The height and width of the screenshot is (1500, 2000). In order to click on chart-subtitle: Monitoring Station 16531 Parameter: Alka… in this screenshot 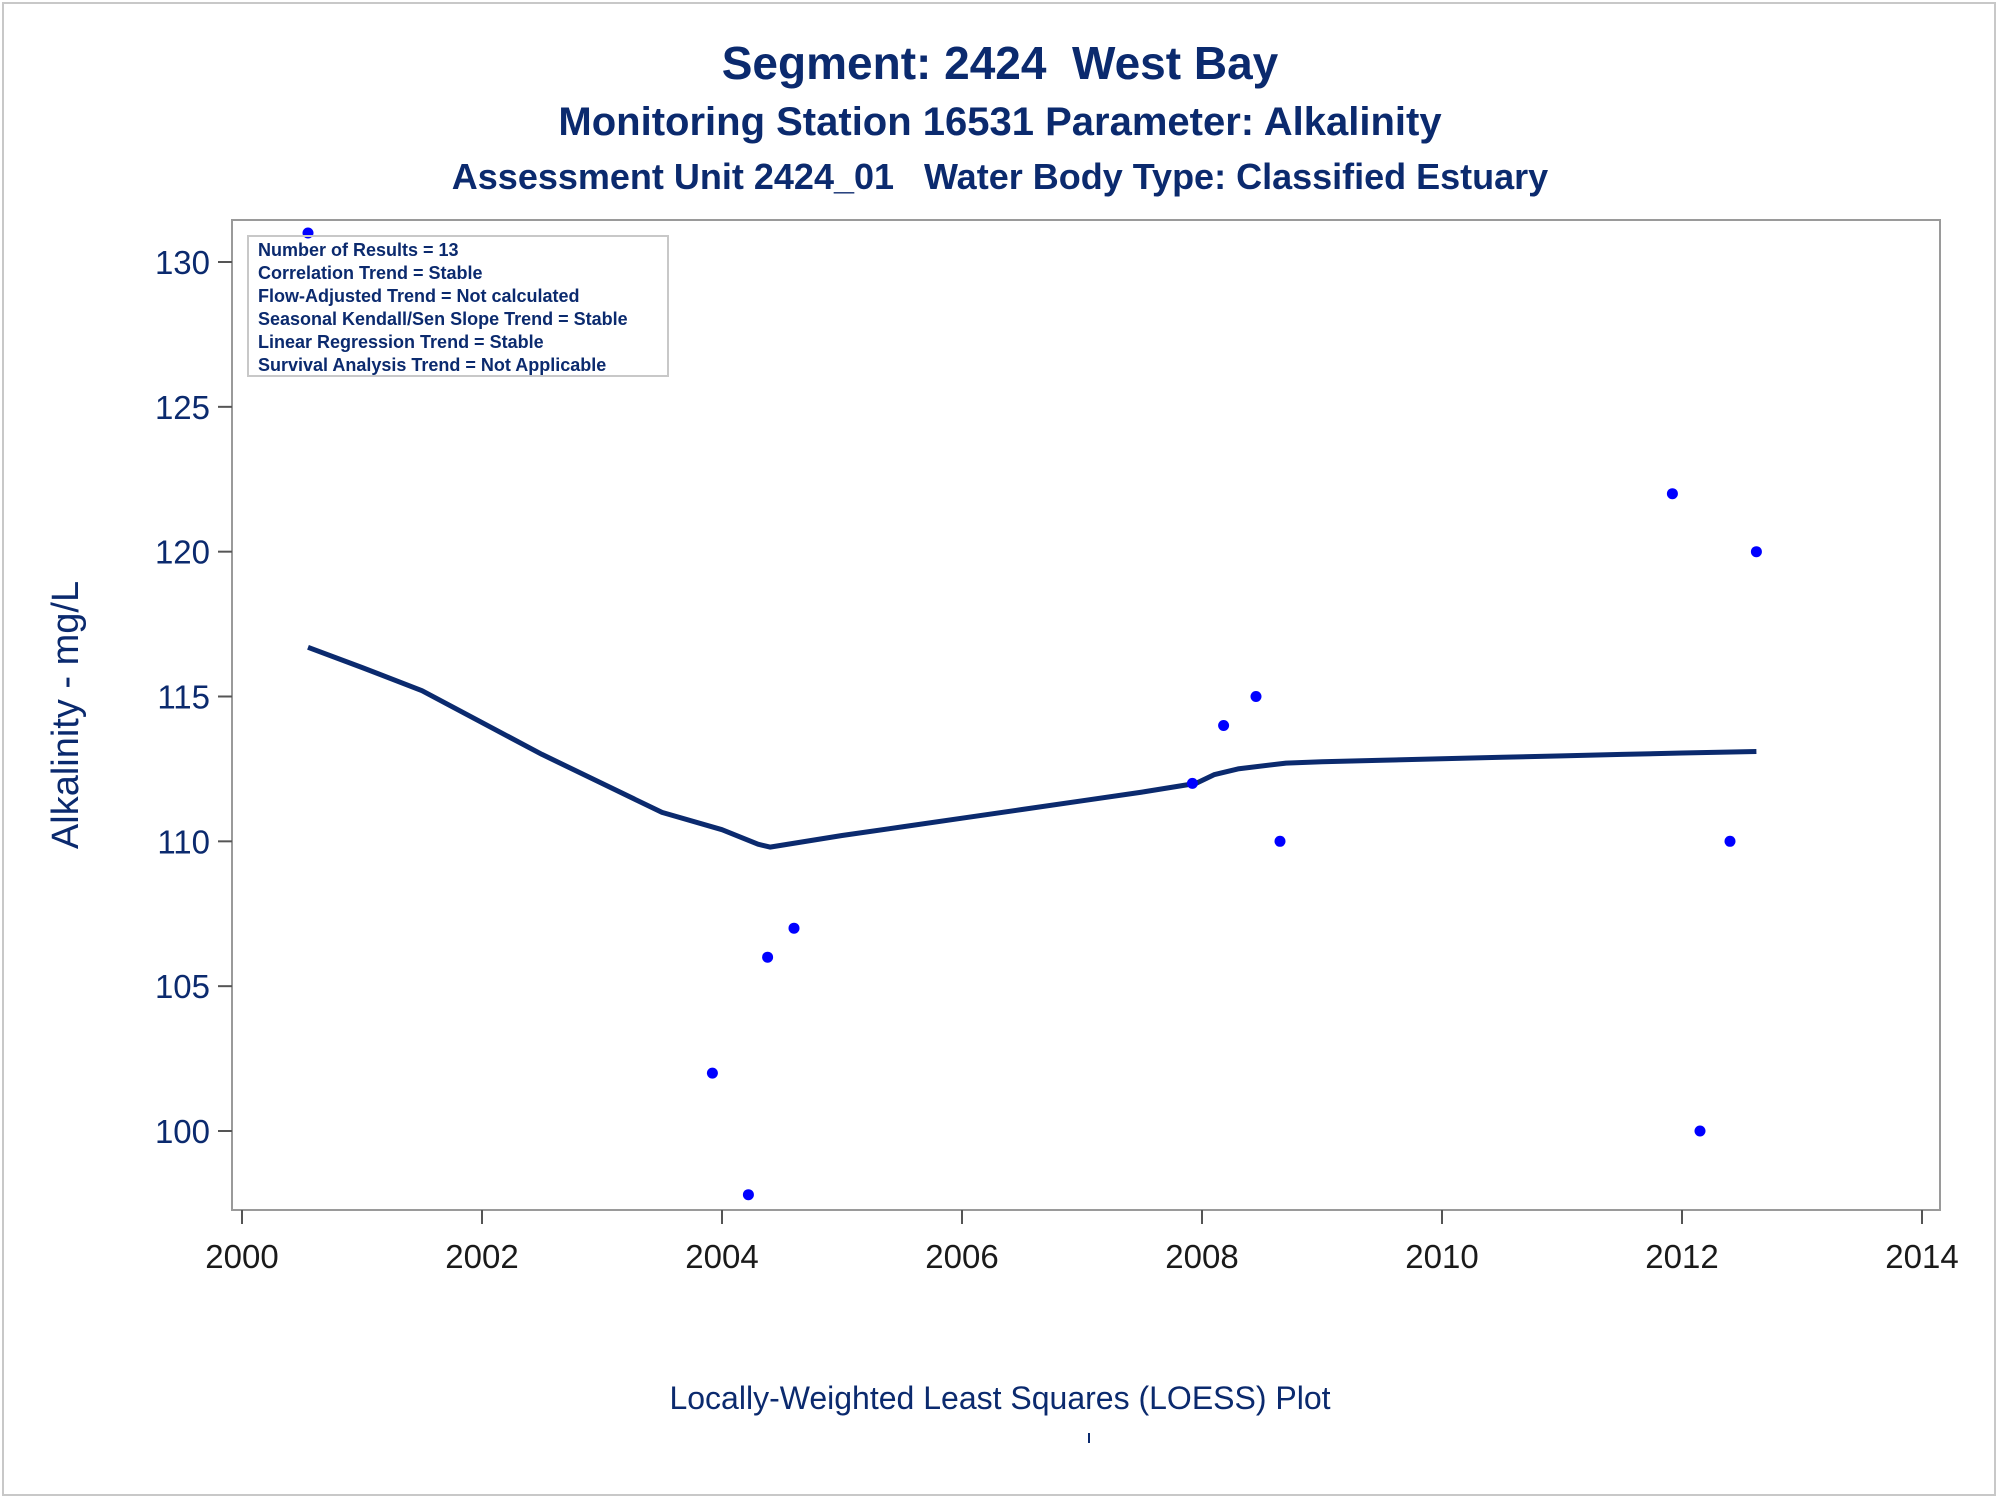, I will do `click(1000, 122)`.